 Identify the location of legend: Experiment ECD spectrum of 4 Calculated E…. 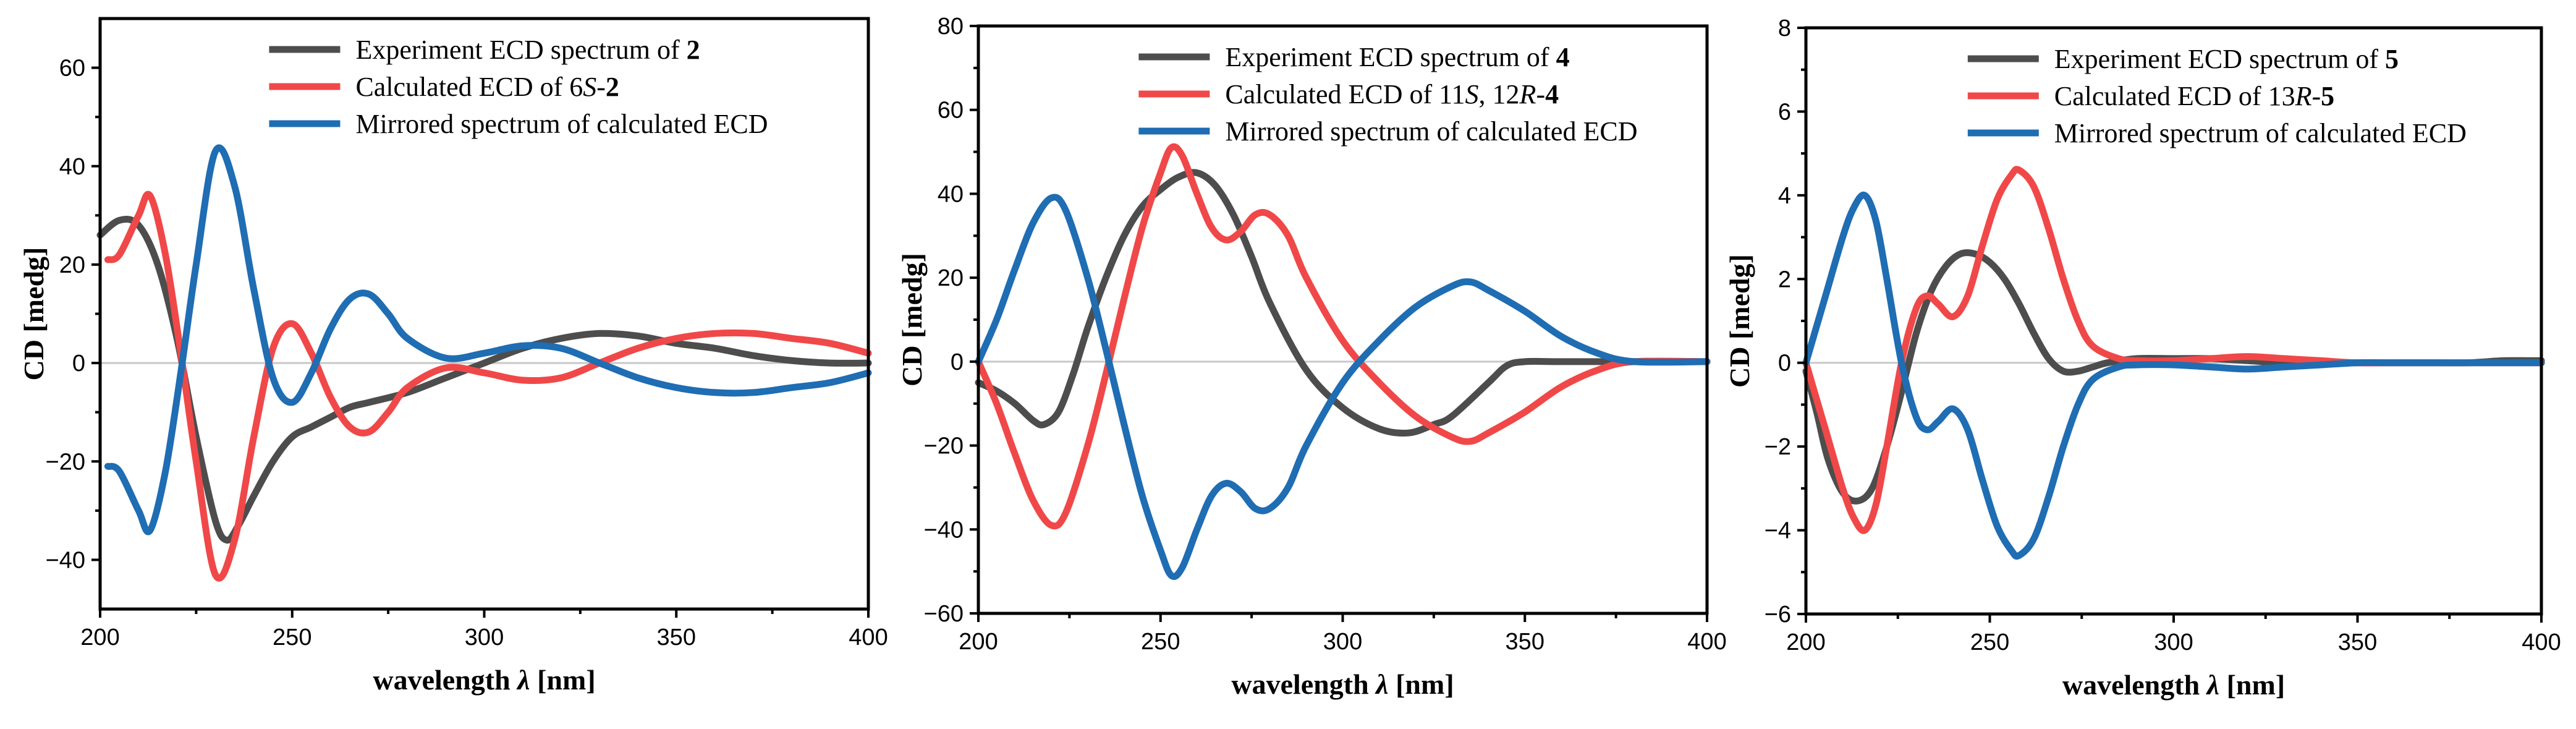
(1387, 95).